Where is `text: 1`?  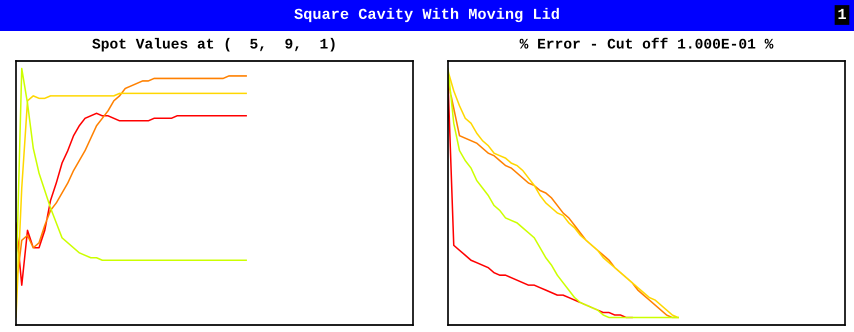 text: 1 is located at coordinates (842, 13).